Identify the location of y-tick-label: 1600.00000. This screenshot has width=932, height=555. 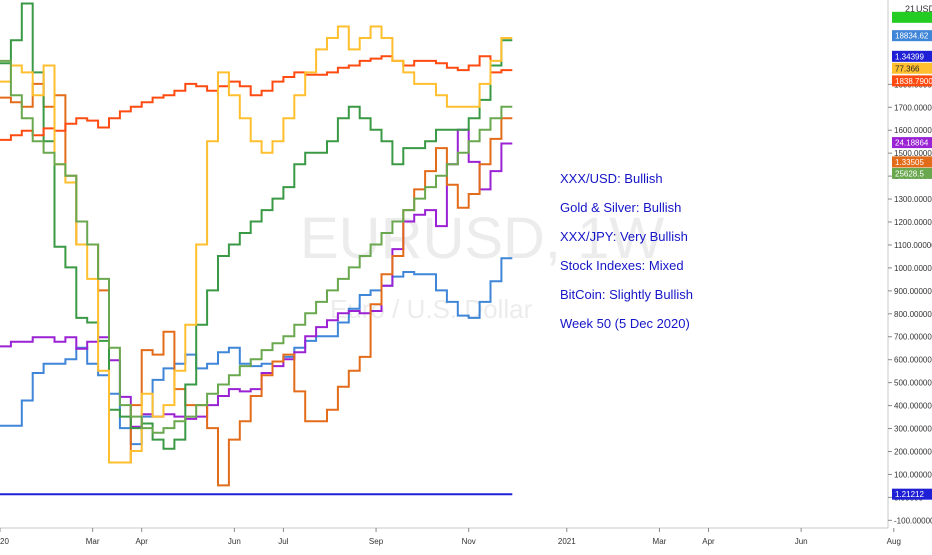
(913, 130).